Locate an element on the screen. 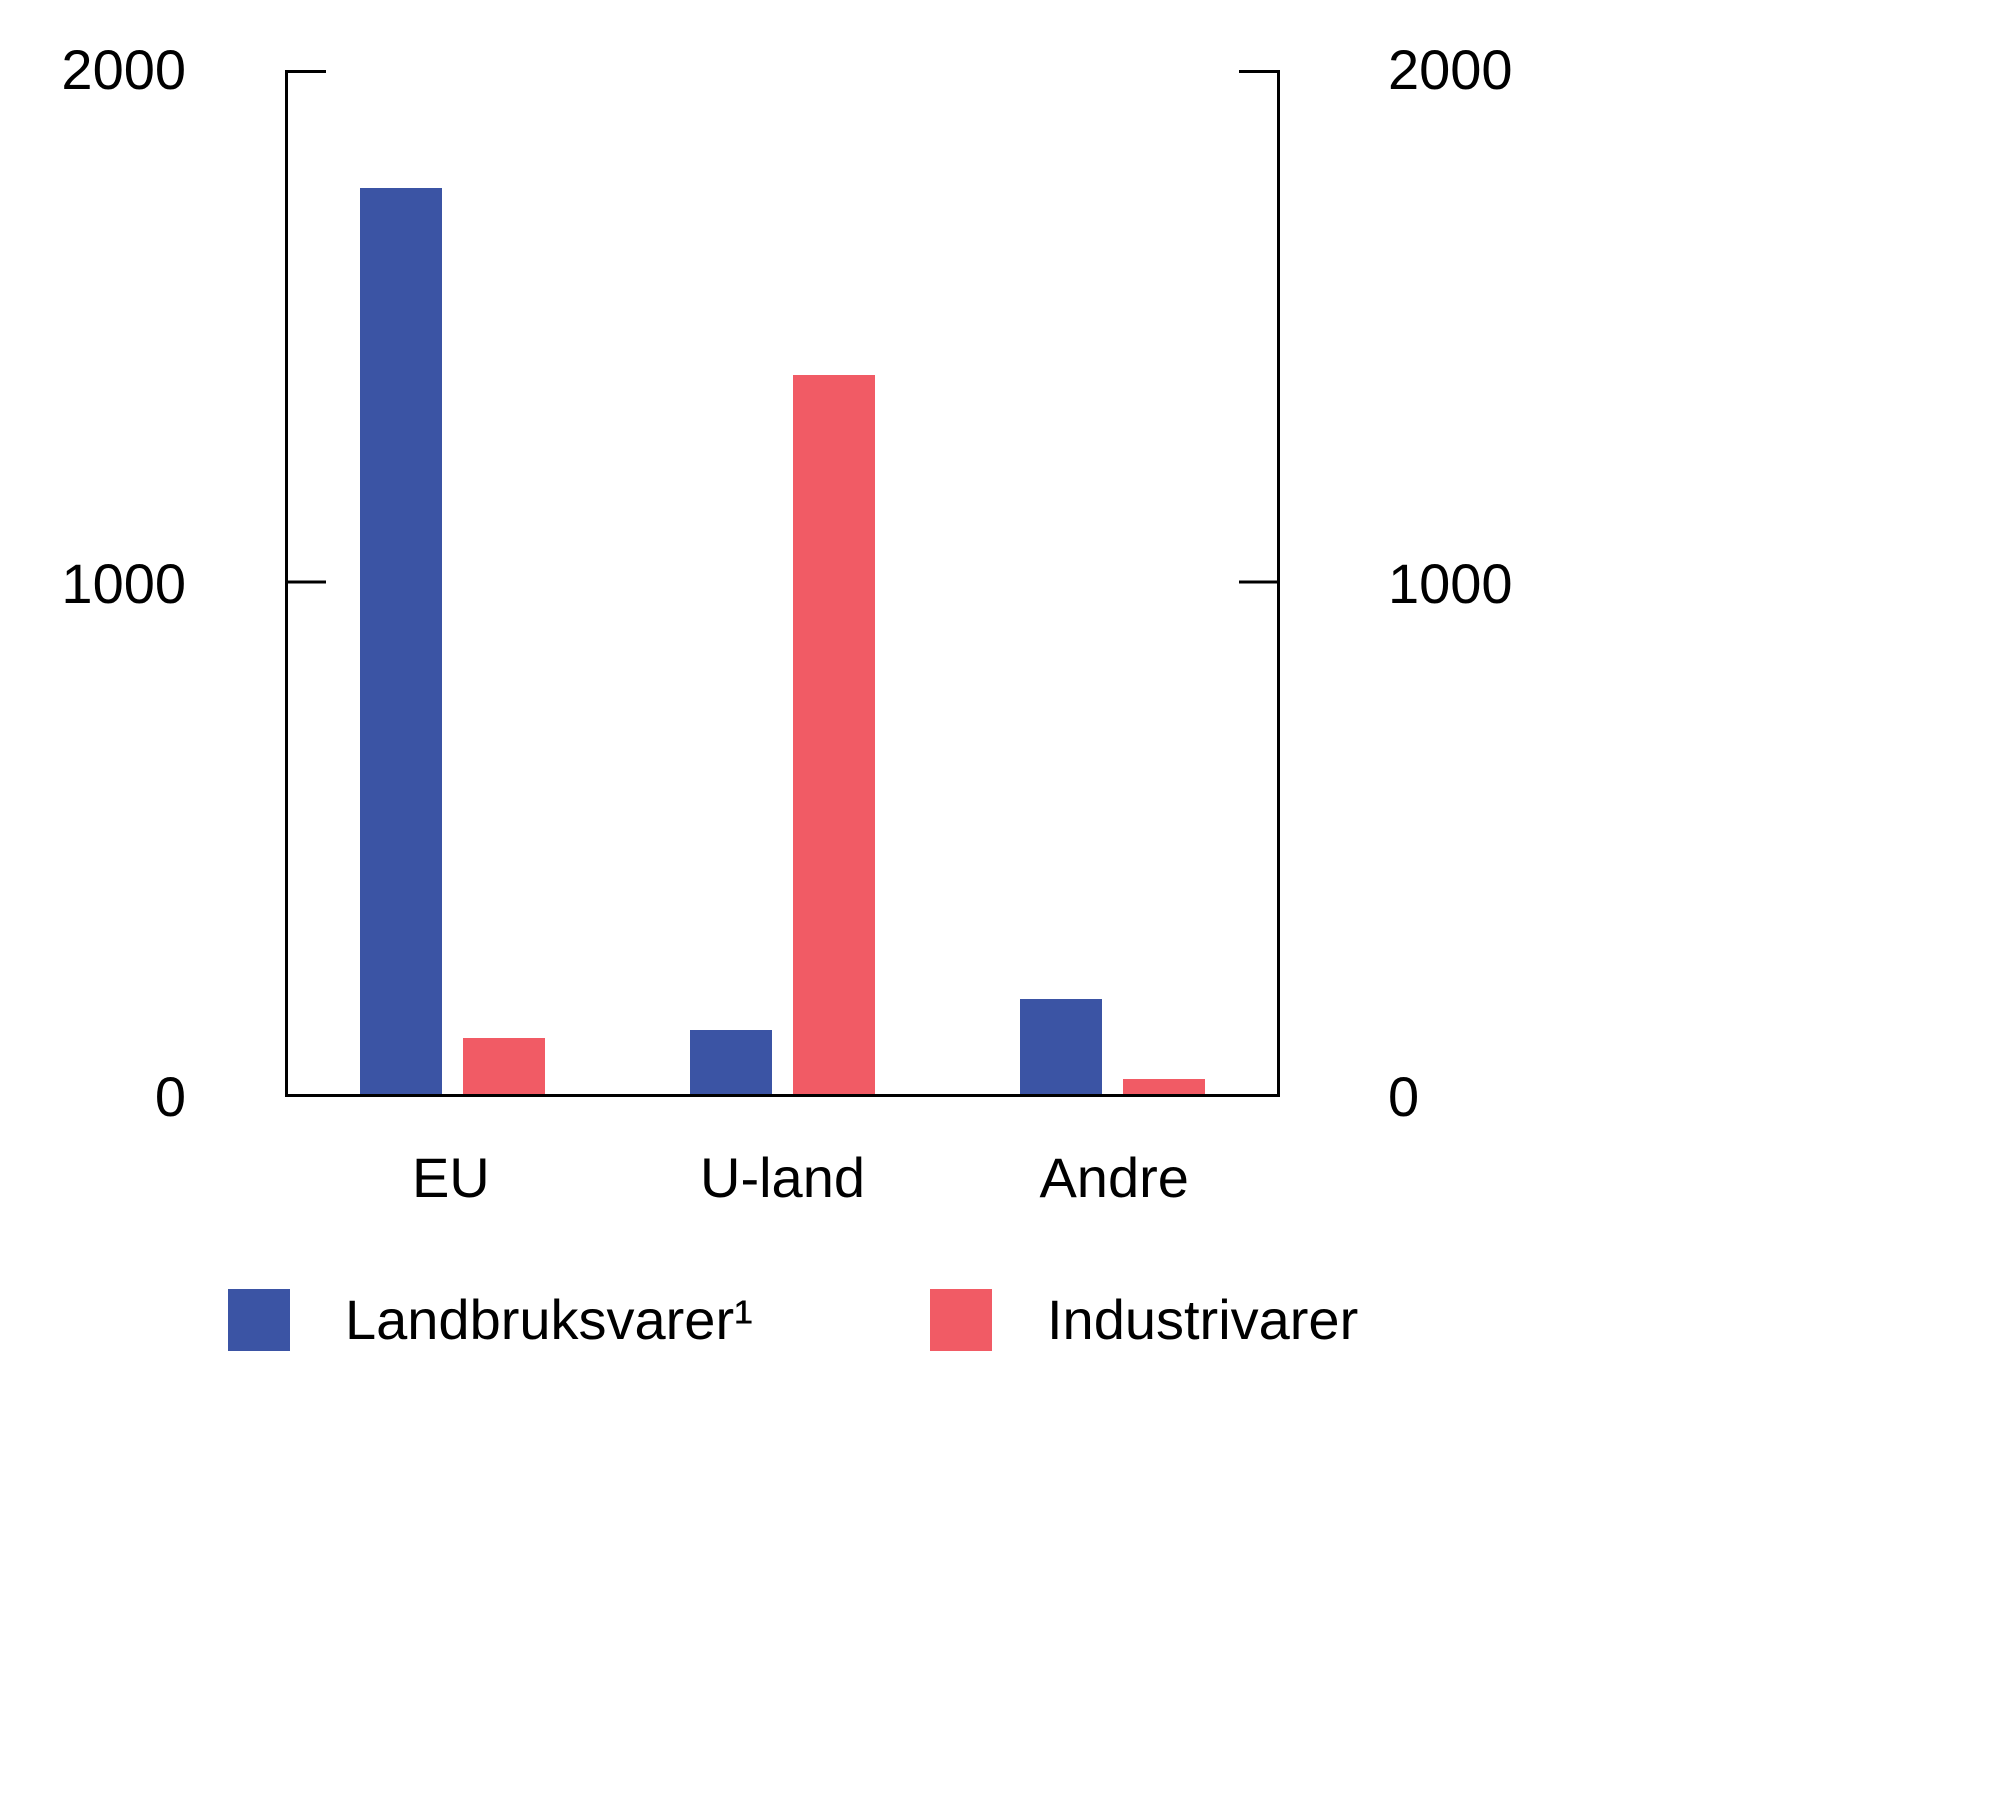 The image size is (2000, 1816). bar-group-u-land is located at coordinates (783, 582).